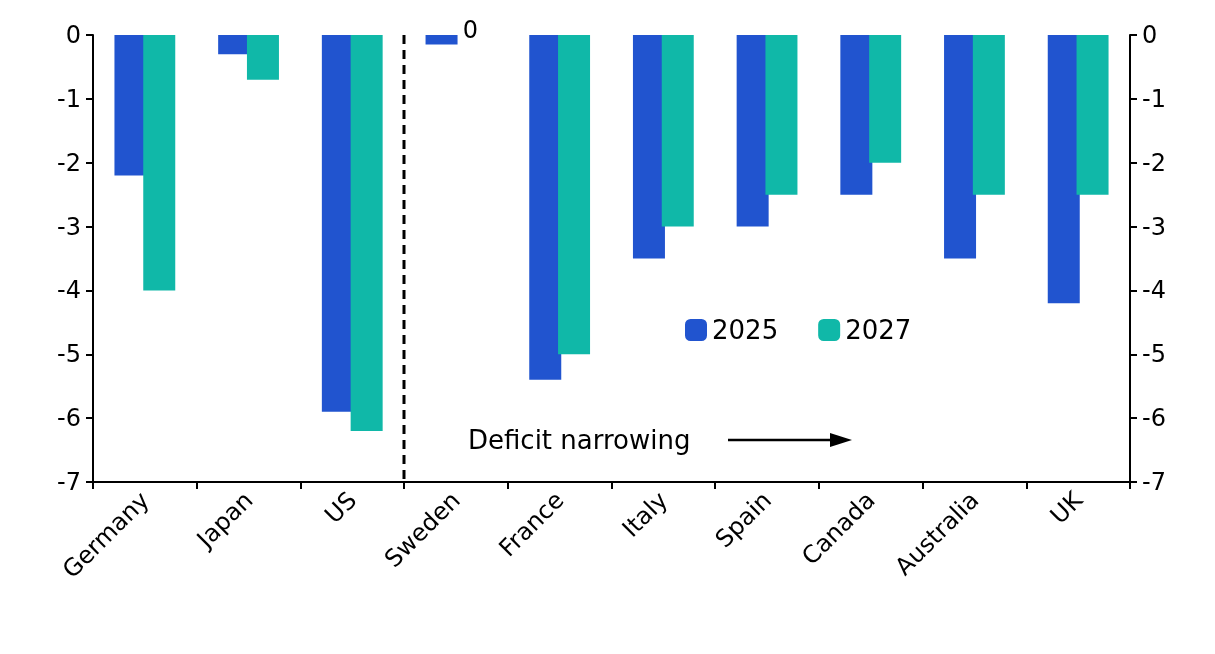 This screenshot has width=1215, height=654. I want to click on y2-tick-label: -3, so click(1154, 226).